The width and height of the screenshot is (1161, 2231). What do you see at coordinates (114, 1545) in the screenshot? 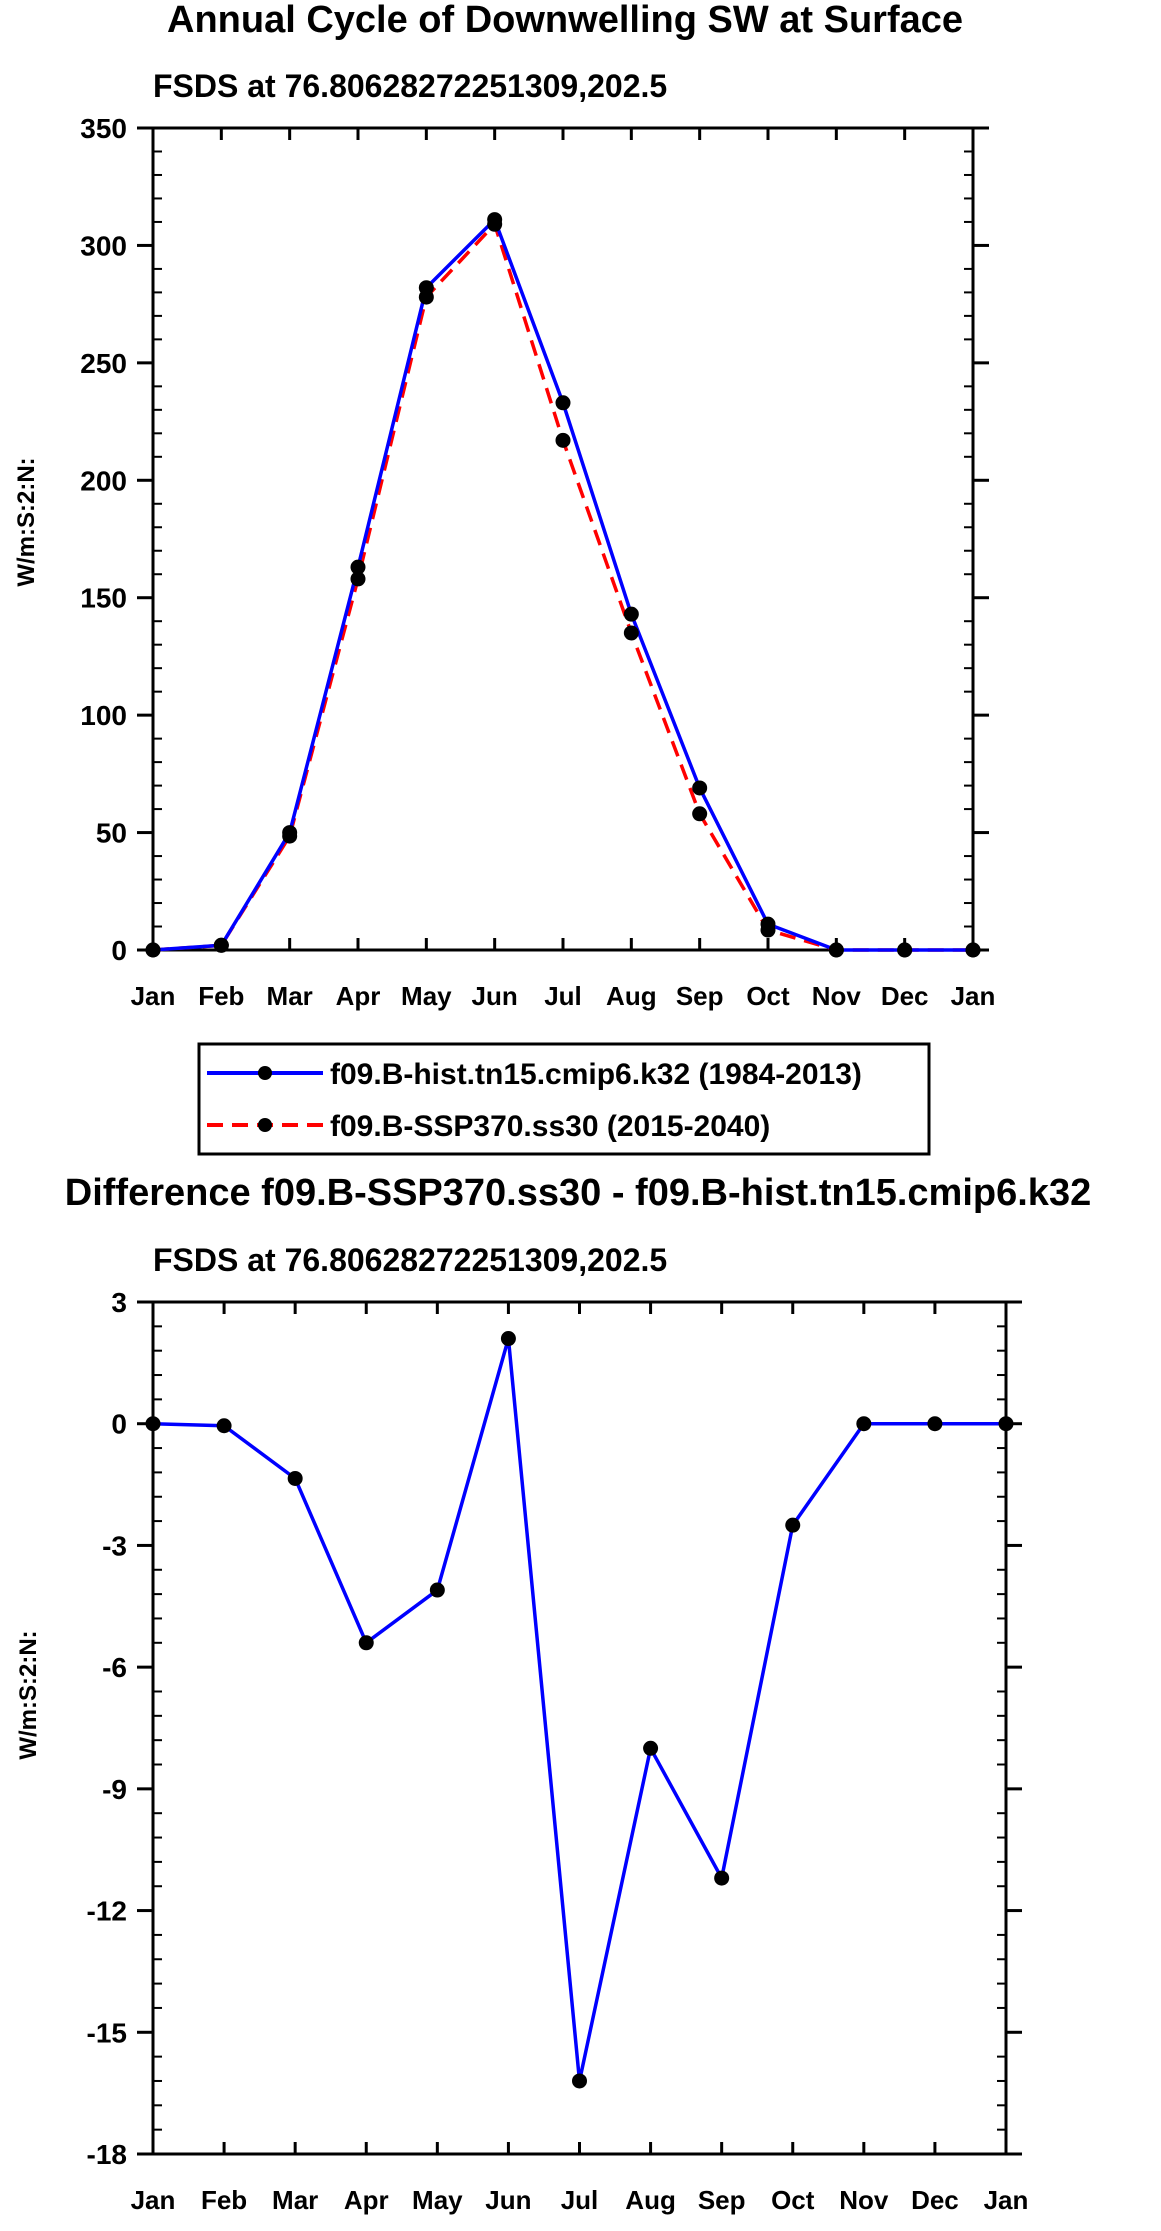
I see `bottom-chart-y-tick-label: -3` at bounding box center [114, 1545].